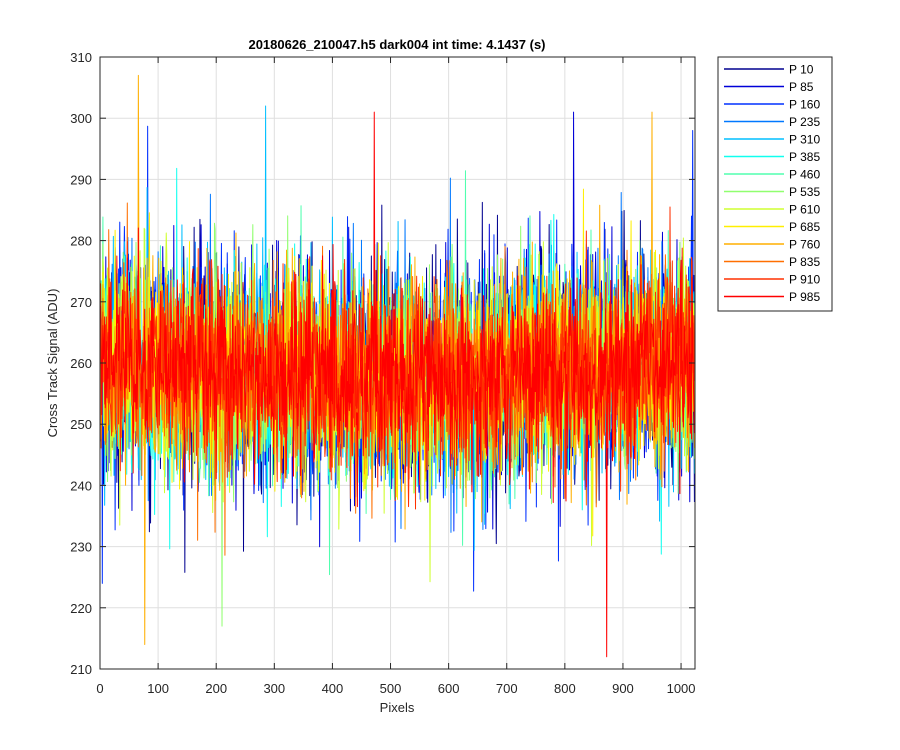 The width and height of the screenshot is (900, 750). What do you see at coordinates (391, 688) in the screenshot?
I see `x-tick-label: 500` at bounding box center [391, 688].